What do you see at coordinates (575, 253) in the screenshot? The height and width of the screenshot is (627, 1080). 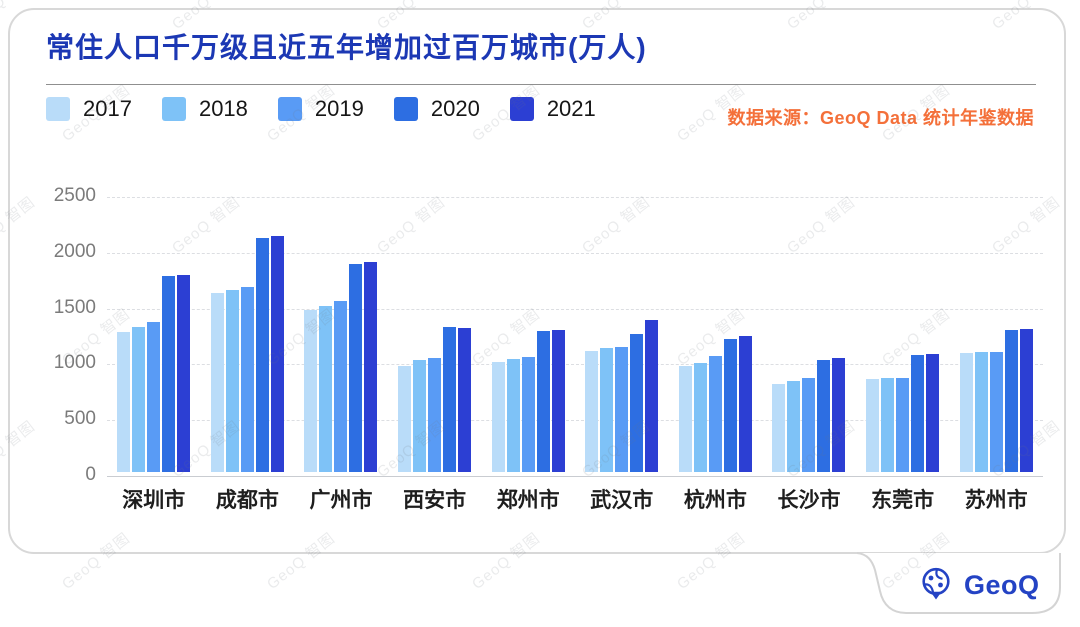 I see `gridline-2000` at bounding box center [575, 253].